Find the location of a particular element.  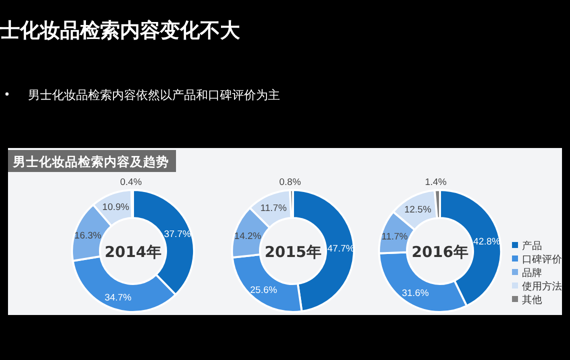

data-label: 31.6% is located at coordinates (416, 294).